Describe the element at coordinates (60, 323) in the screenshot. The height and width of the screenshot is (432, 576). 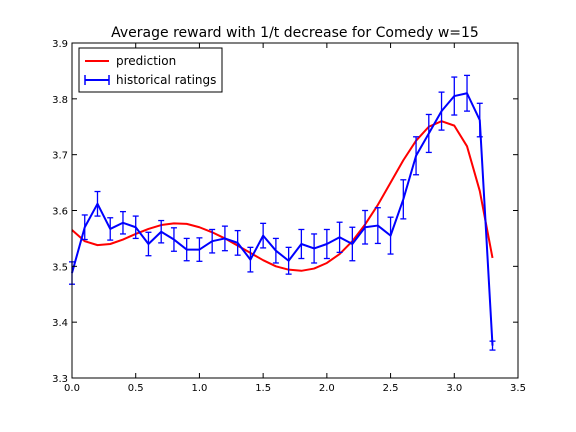
I see `y-tick-label: 3.4` at that location.